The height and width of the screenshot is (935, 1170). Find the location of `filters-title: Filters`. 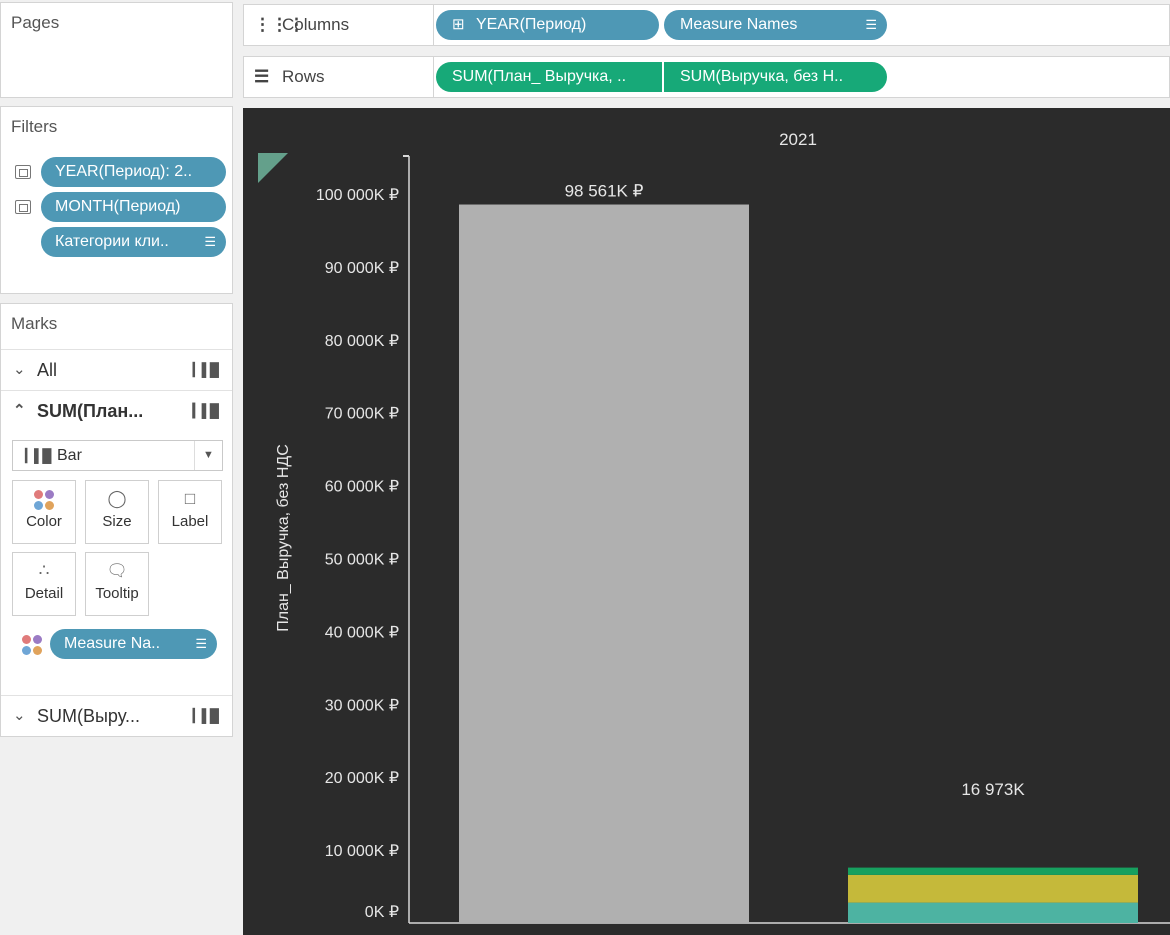

filters-title: Filters is located at coordinates (34, 126).